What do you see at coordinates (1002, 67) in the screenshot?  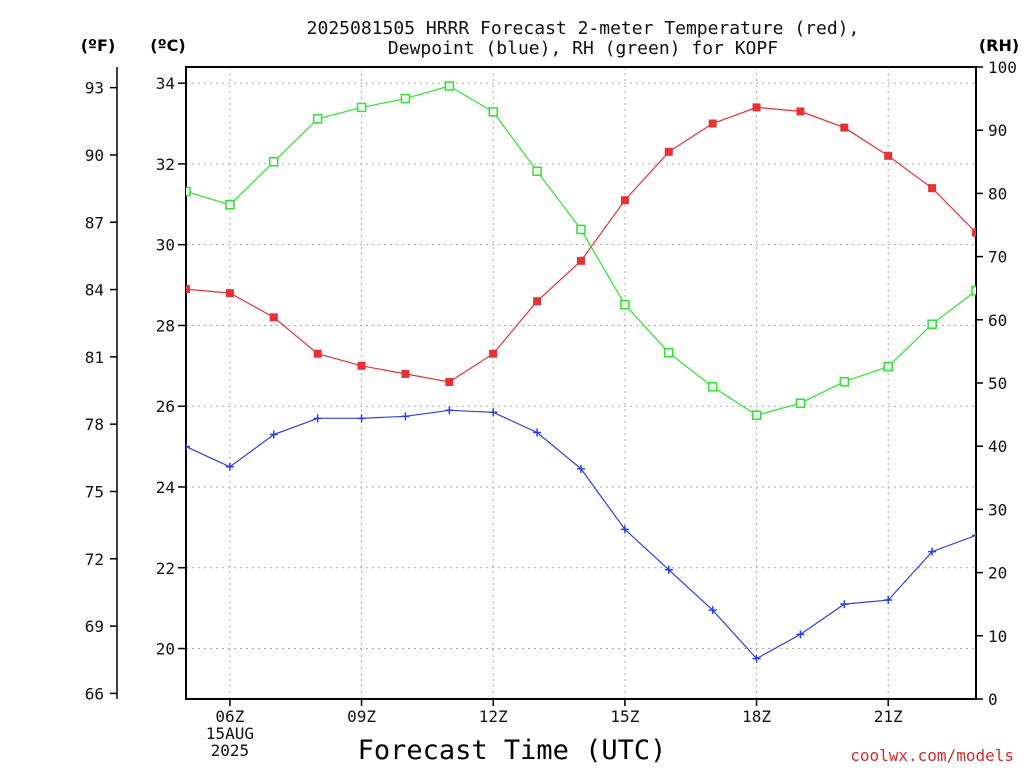 I see `rh-tick-label: 100` at bounding box center [1002, 67].